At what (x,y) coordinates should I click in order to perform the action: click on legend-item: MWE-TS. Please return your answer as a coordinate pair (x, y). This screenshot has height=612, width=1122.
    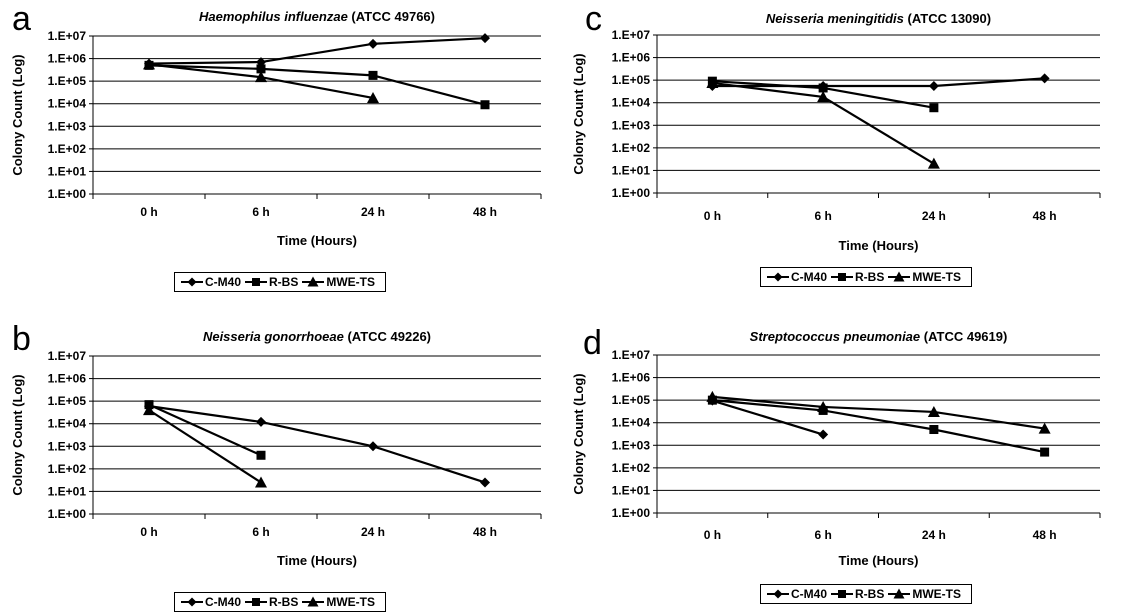
    Looking at the image, I should click on (338, 282).